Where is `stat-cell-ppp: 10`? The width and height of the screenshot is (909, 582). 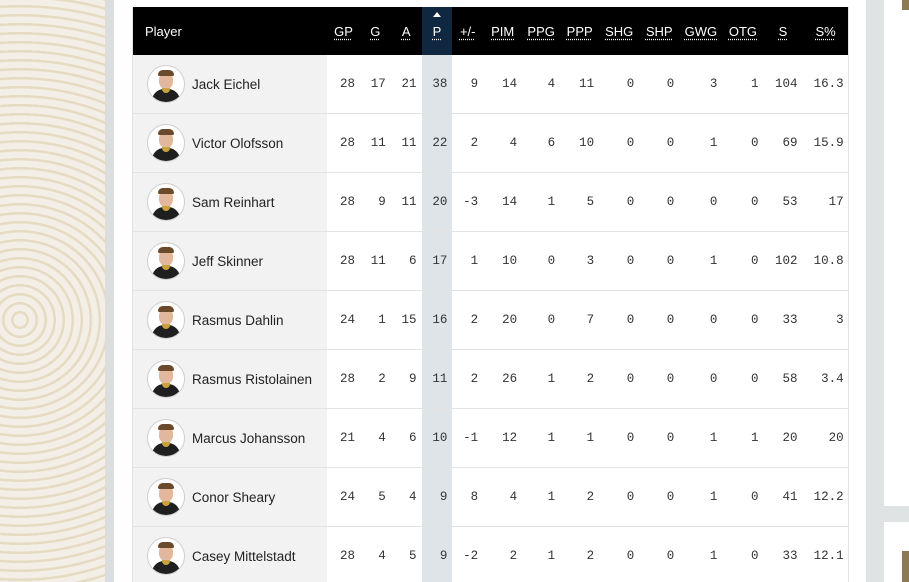 stat-cell-ppp: 10 is located at coordinates (580, 143).